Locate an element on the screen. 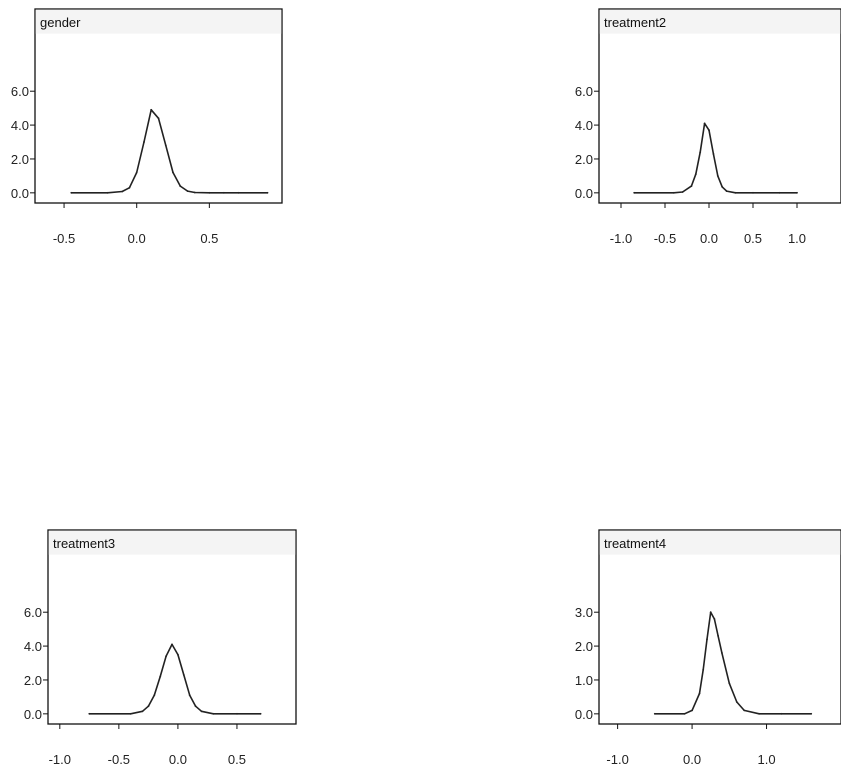 This screenshot has height=783, width=841. y-tick-label: 1.0 is located at coordinates (584, 680).